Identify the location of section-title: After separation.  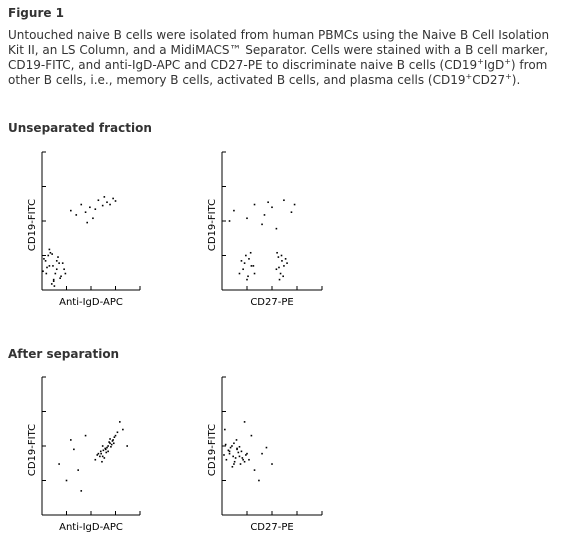
(64, 354).